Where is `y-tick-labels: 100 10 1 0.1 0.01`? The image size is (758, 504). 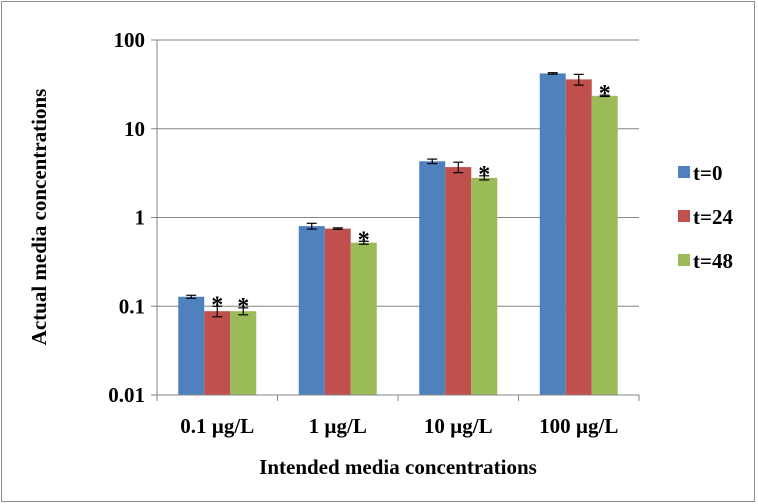
y-tick-labels: 100 10 1 0.1 0.01 is located at coordinates (126, 217).